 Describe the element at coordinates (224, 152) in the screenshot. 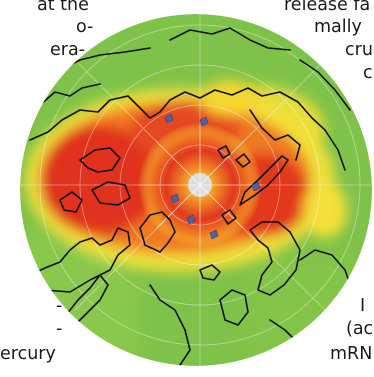

I see `coastline-severnaya` at that location.